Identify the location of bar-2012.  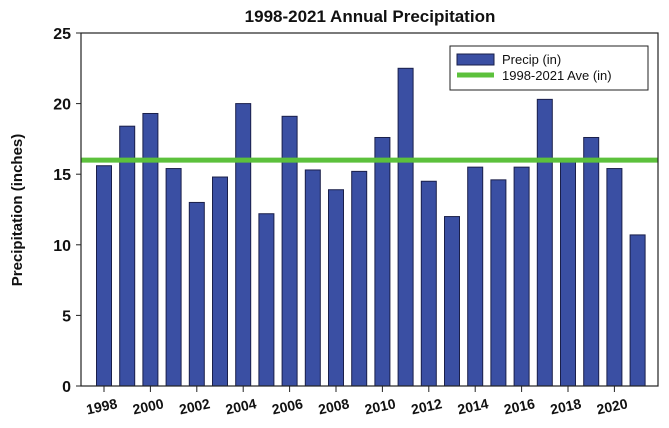
(428, 283).